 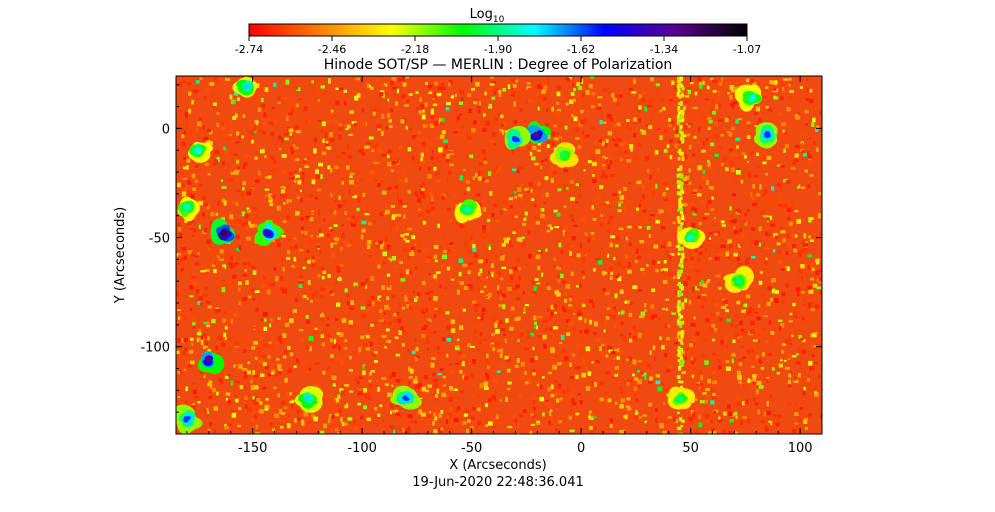 I want to click on x-tick-label: 0, so click(x=581, y=448).